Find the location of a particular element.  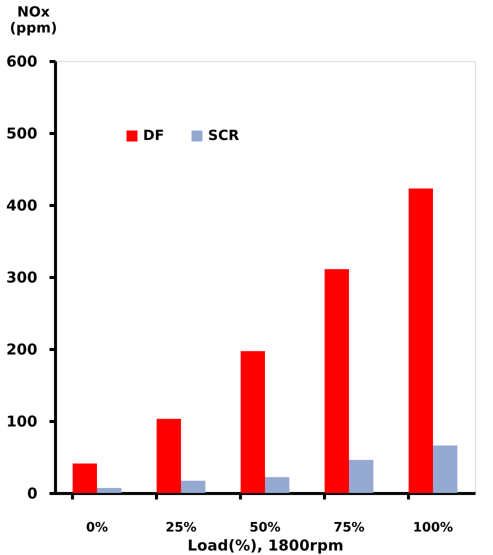

x-tick-label: 100% is located at coordinates (433, 528).